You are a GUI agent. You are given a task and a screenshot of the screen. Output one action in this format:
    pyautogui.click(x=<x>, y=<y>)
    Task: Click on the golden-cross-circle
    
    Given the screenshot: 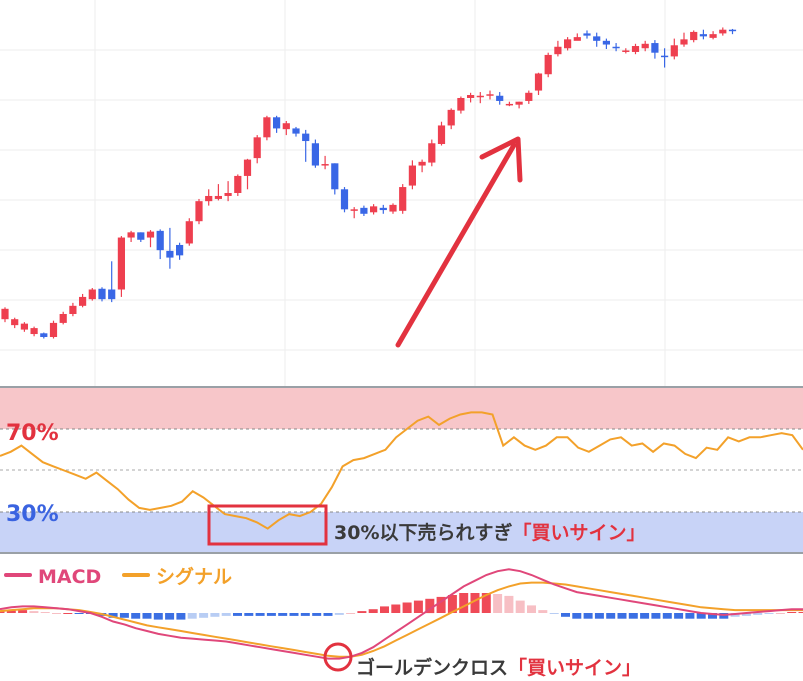 What is the action you would take?
    pyautogui.click(x=338, y=657)
    